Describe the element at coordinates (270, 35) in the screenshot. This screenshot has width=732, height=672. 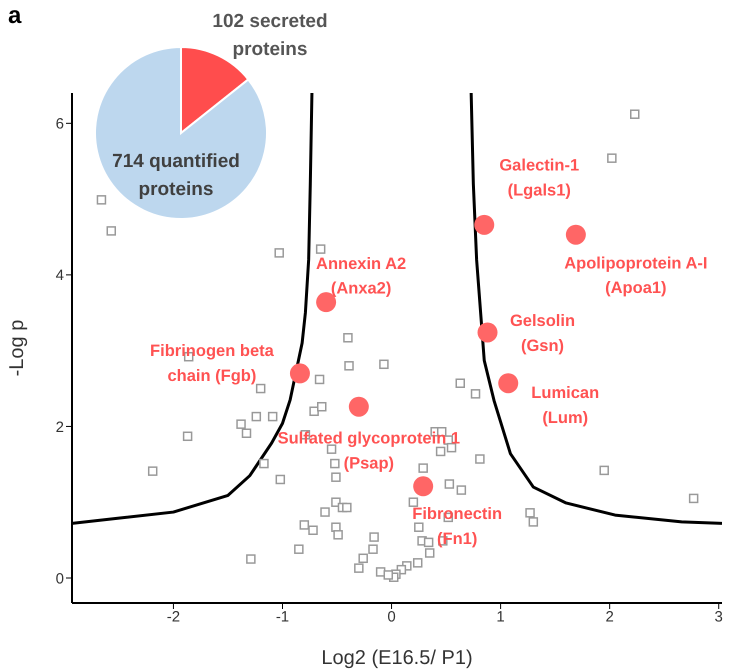
I see `slice-label: 102 secreted proteins` at that location.